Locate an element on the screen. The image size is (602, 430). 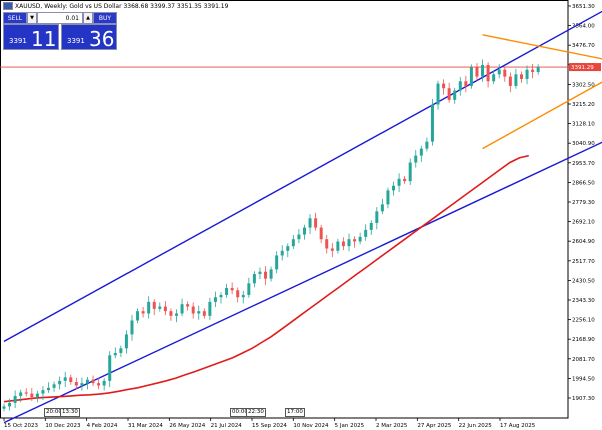
price-label: 1907.30 is located at coordinates (583, 399).